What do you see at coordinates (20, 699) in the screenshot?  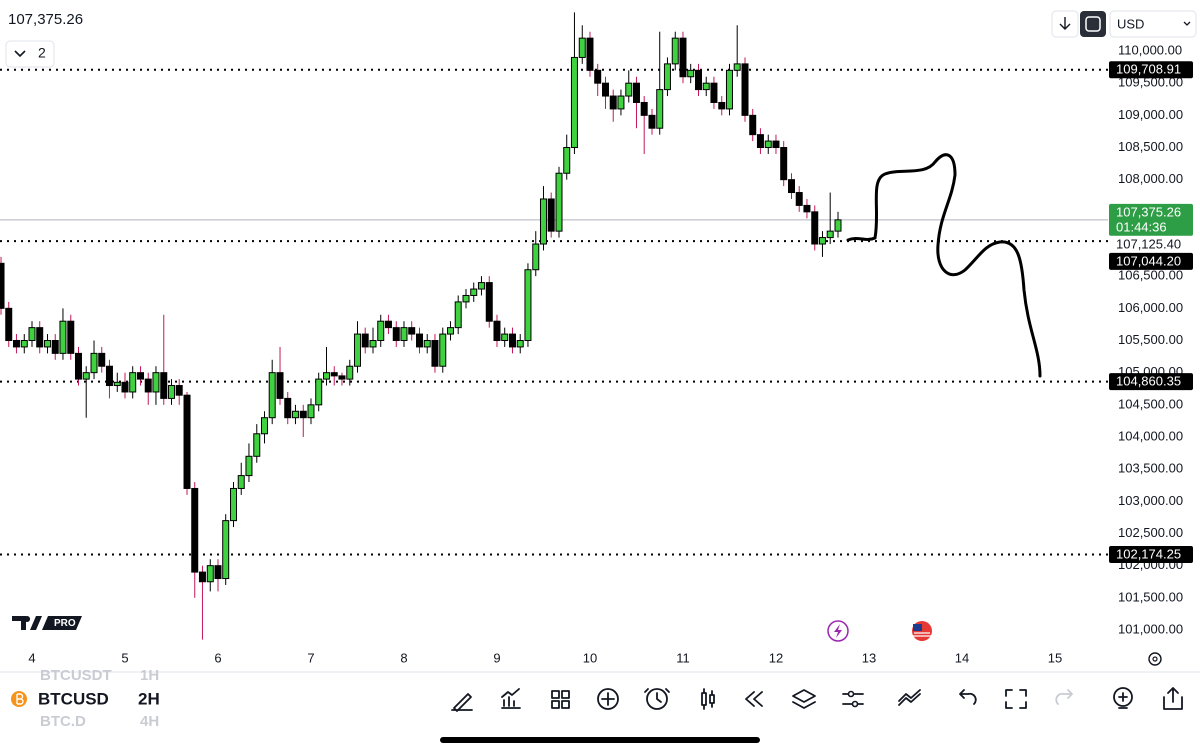 I see `btc-glyph` at bounding box center [20, 699].